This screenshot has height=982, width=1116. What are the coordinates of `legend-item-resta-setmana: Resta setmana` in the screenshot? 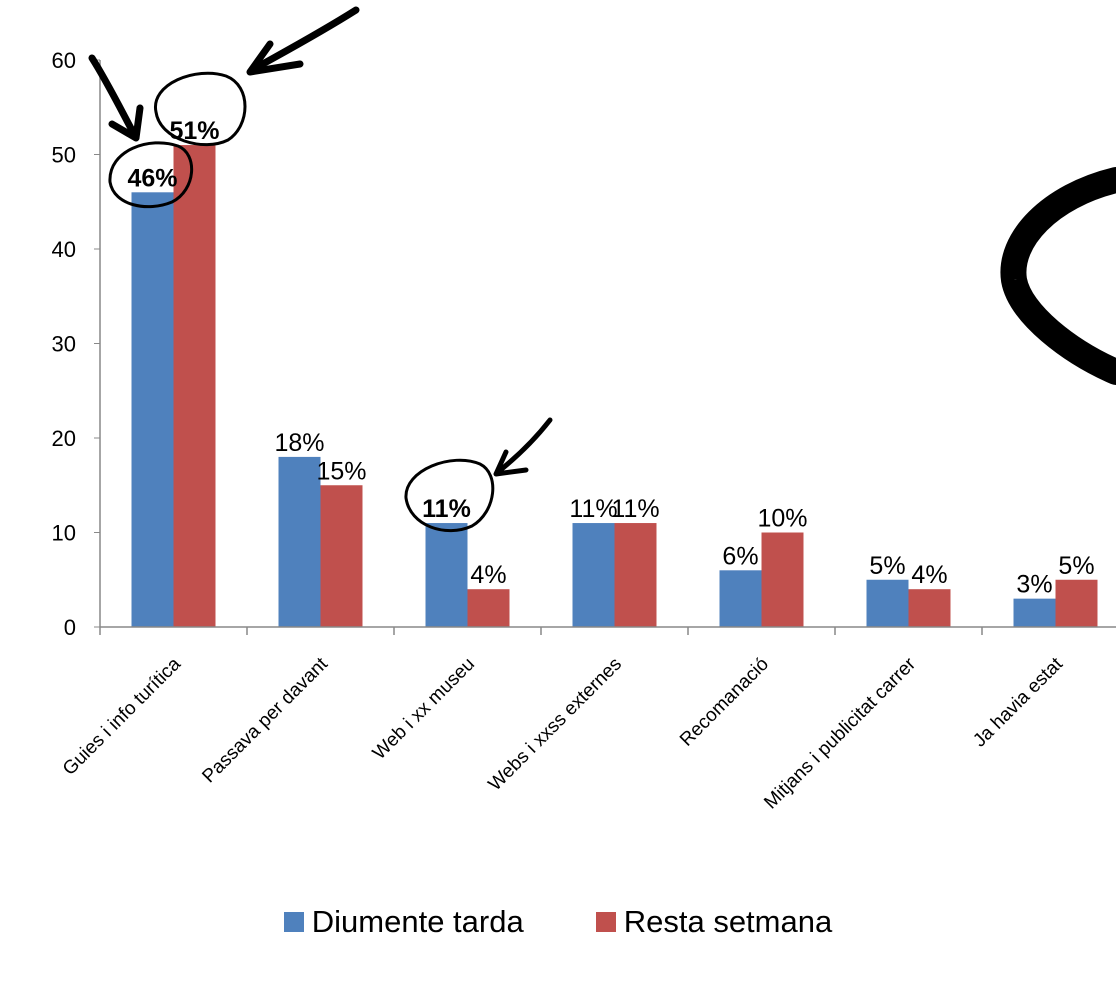 It's located at (714, 922).